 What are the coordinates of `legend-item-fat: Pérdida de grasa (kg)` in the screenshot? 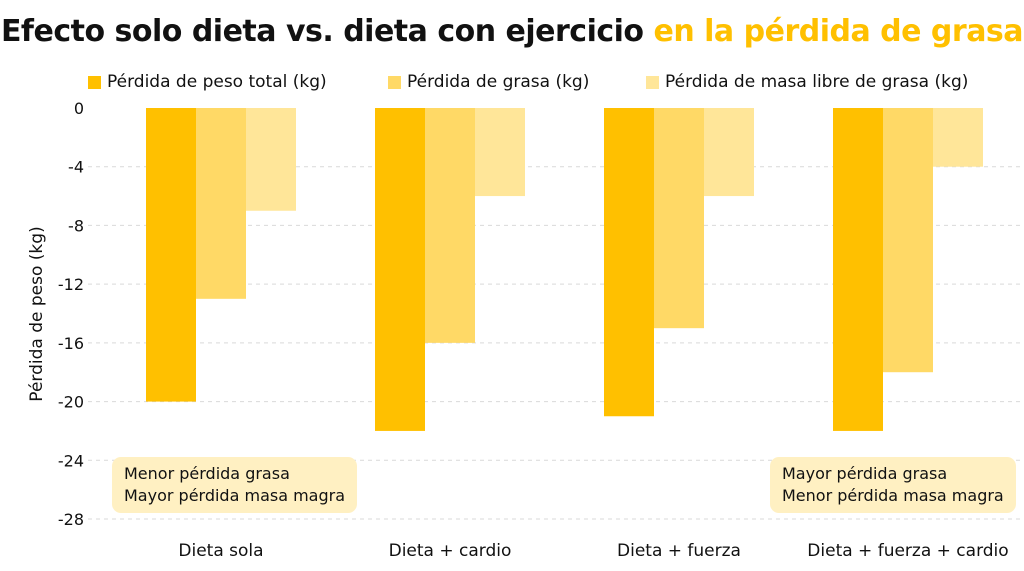 It's located at (488, 82).